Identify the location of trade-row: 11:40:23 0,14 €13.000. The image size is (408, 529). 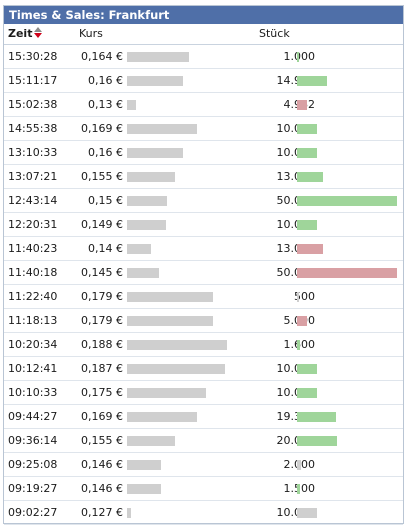
(203, 249).